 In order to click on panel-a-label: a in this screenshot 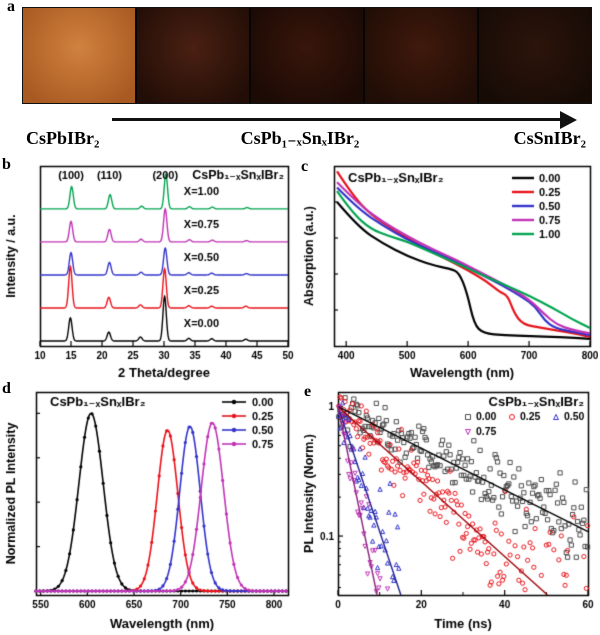, I will do `click(11, 7)`.